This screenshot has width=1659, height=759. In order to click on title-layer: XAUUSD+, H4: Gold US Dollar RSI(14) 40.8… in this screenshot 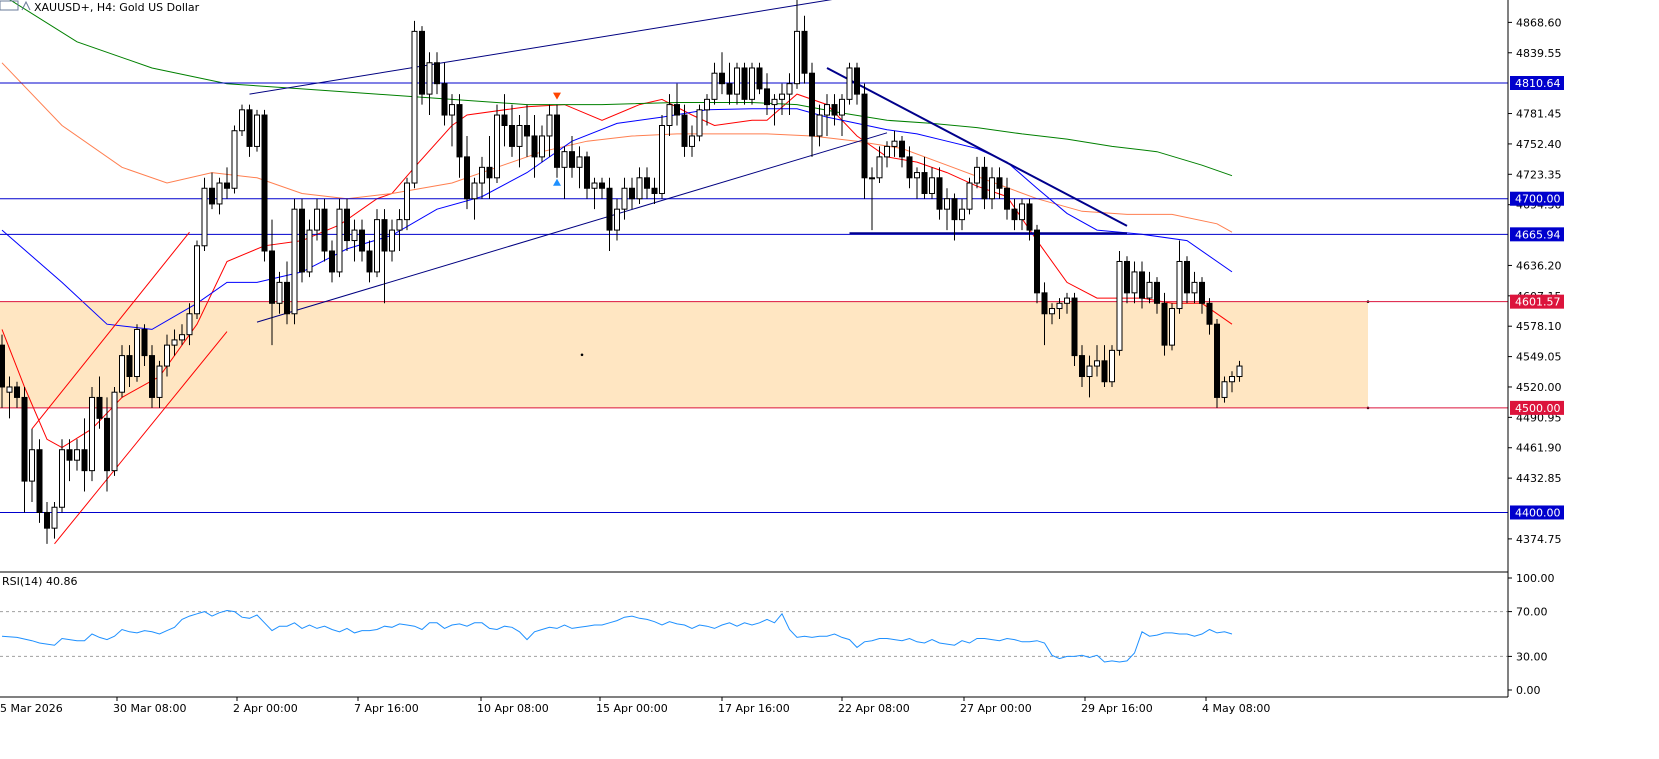, I will do `click(101, 294)`.